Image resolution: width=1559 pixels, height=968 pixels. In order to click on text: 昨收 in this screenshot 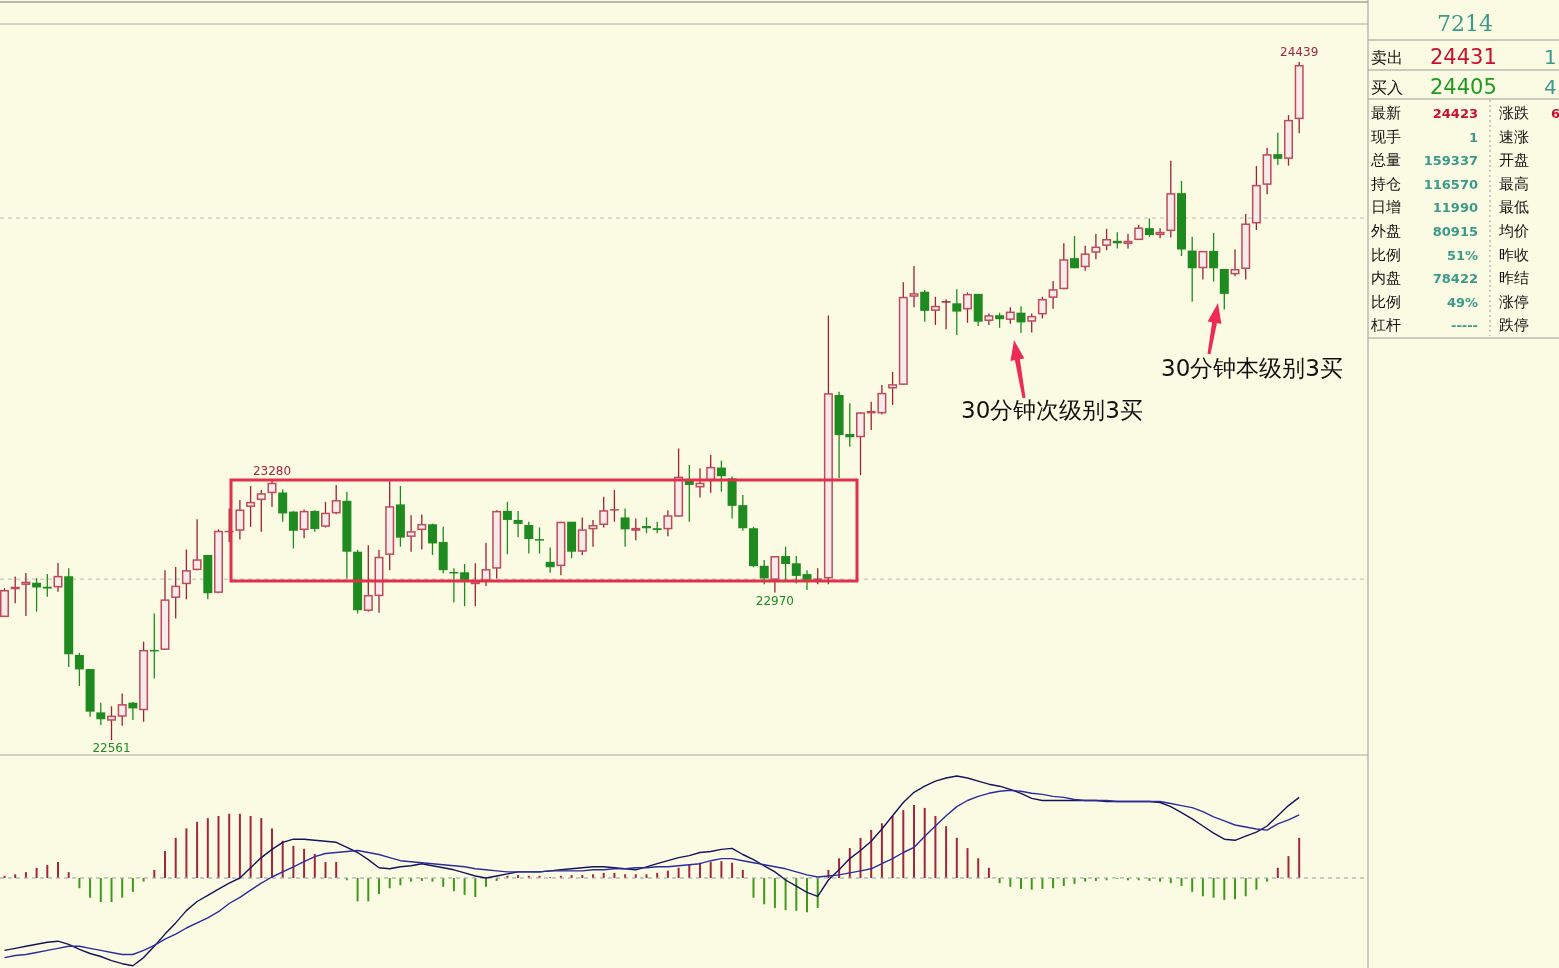, I will do `click(1514, 254)`.